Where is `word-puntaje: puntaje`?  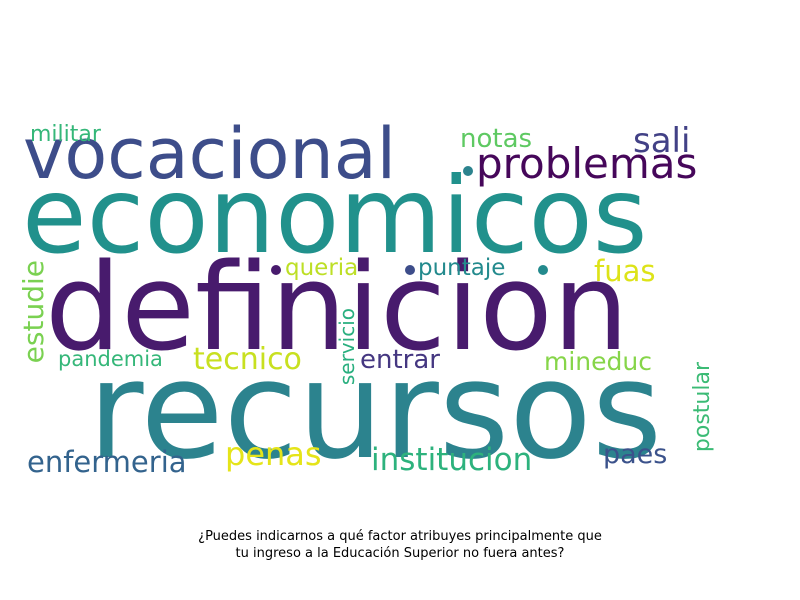
word-puntaje: puntaje is located at coordinates (462, 268).